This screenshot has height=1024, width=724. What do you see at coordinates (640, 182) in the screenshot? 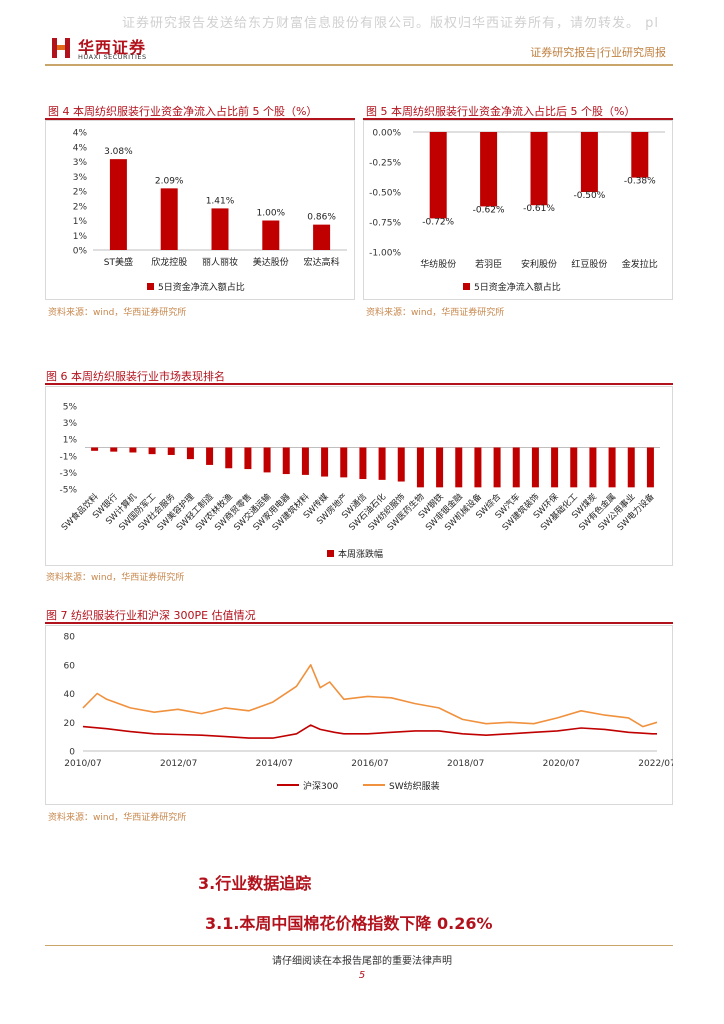
I see `fig5-value-label: -0.38%` at bounding box center [640, 182].